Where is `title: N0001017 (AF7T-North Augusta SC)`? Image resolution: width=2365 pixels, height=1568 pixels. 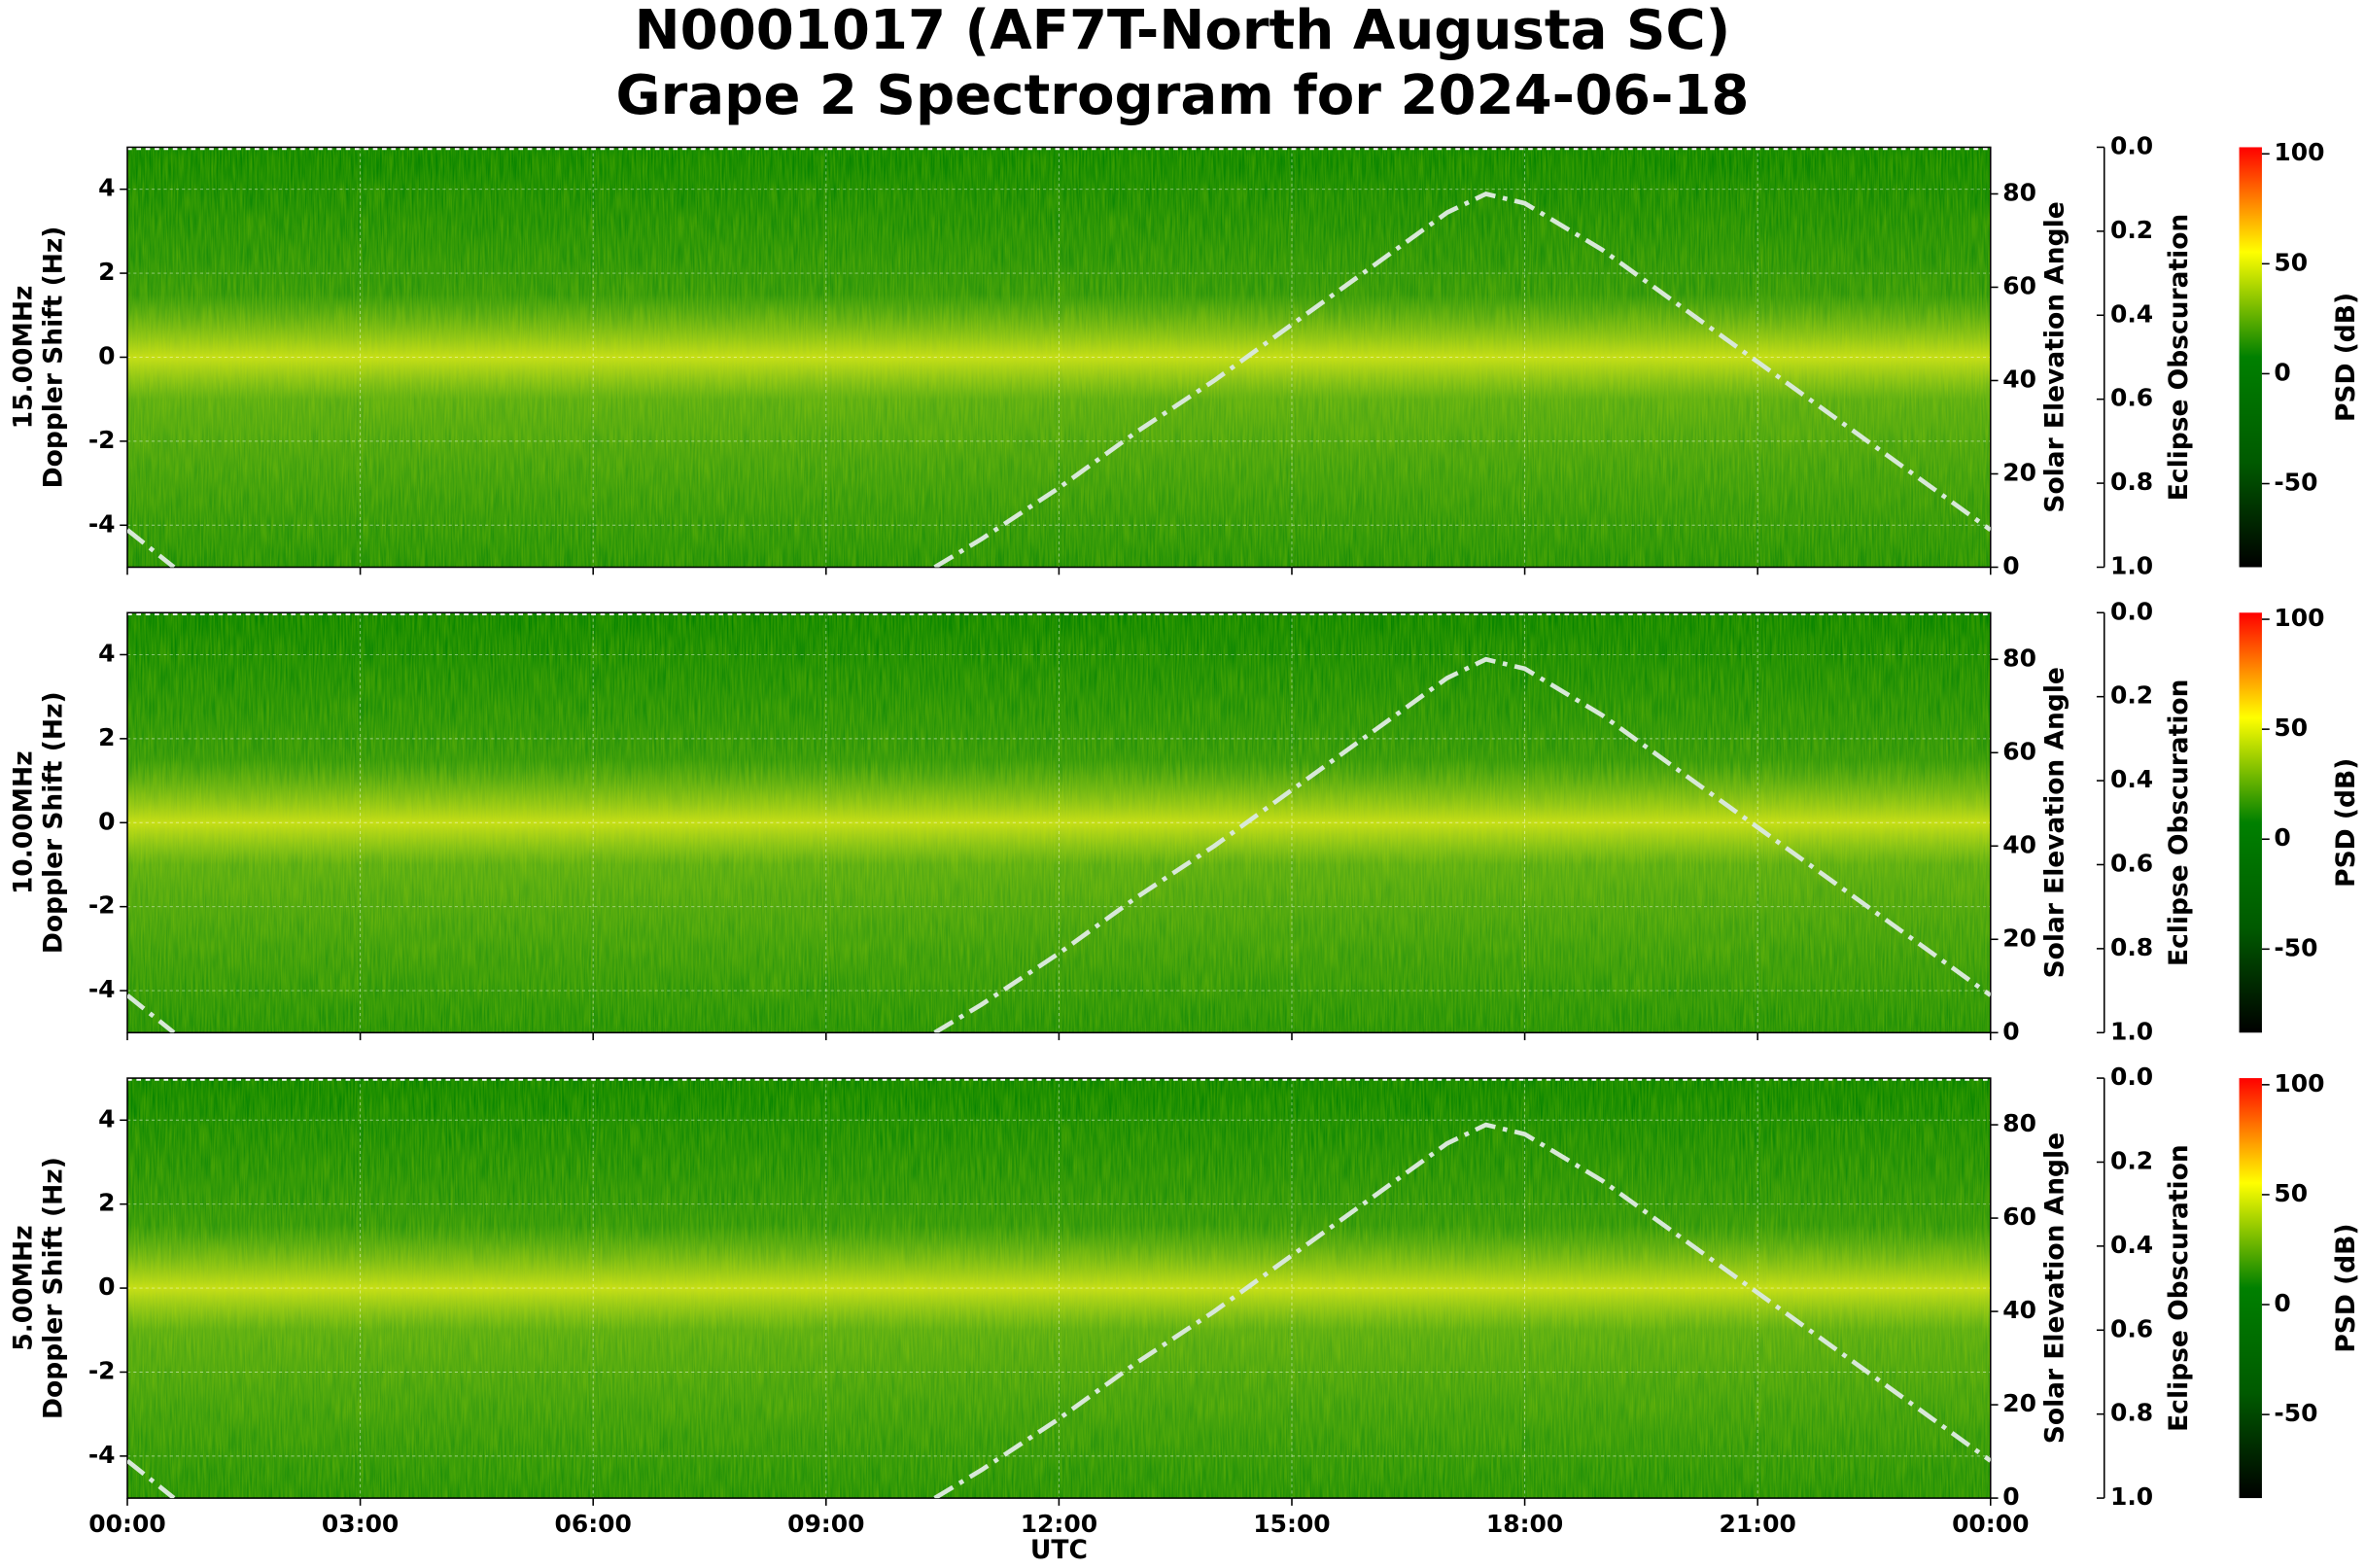
title: N0001017 (AF7T-North Augusta SC) is located at coordinates (1183, 31).